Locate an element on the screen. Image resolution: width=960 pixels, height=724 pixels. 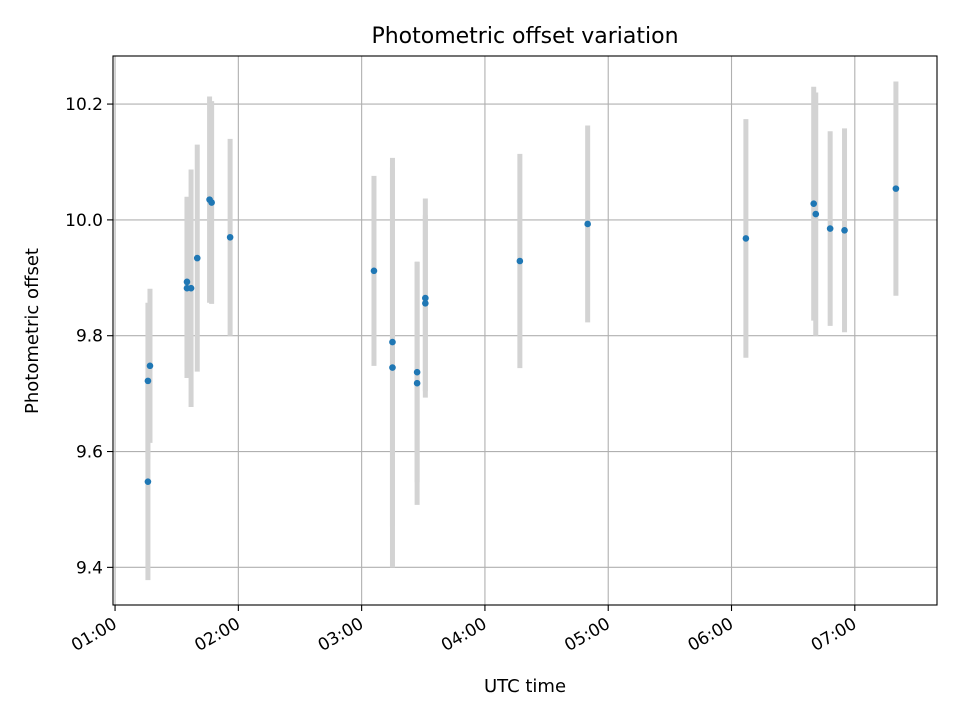
y-tick-label: 9.6 is located at coordinates (89, 453).